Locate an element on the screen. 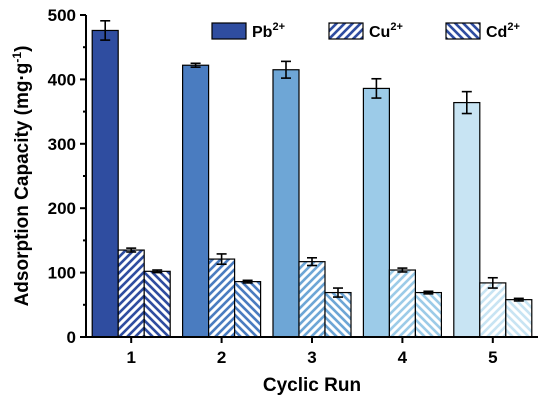 This screenshot has height=403, width=550. x-axis-title: Cyclic Run is located at coordinates (312, 385).